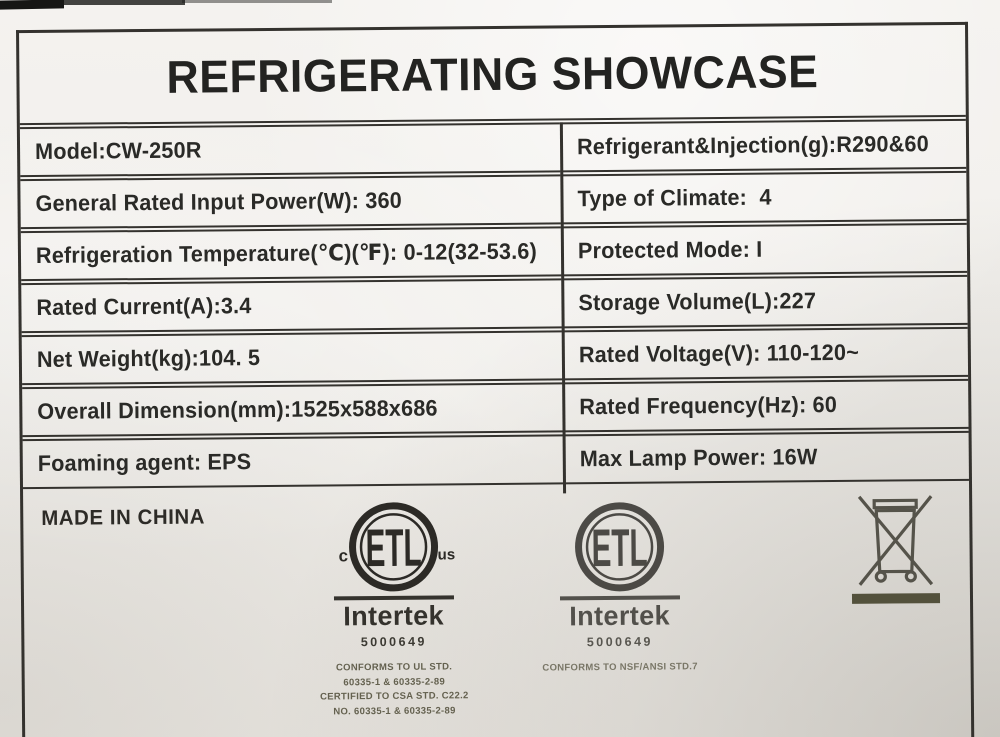 The height and width of the screenshot is (737, 1000). I want to click on spec-cell-overall-dimension: Overall Dimension(mm):1525x588x686, so click(292, 410).